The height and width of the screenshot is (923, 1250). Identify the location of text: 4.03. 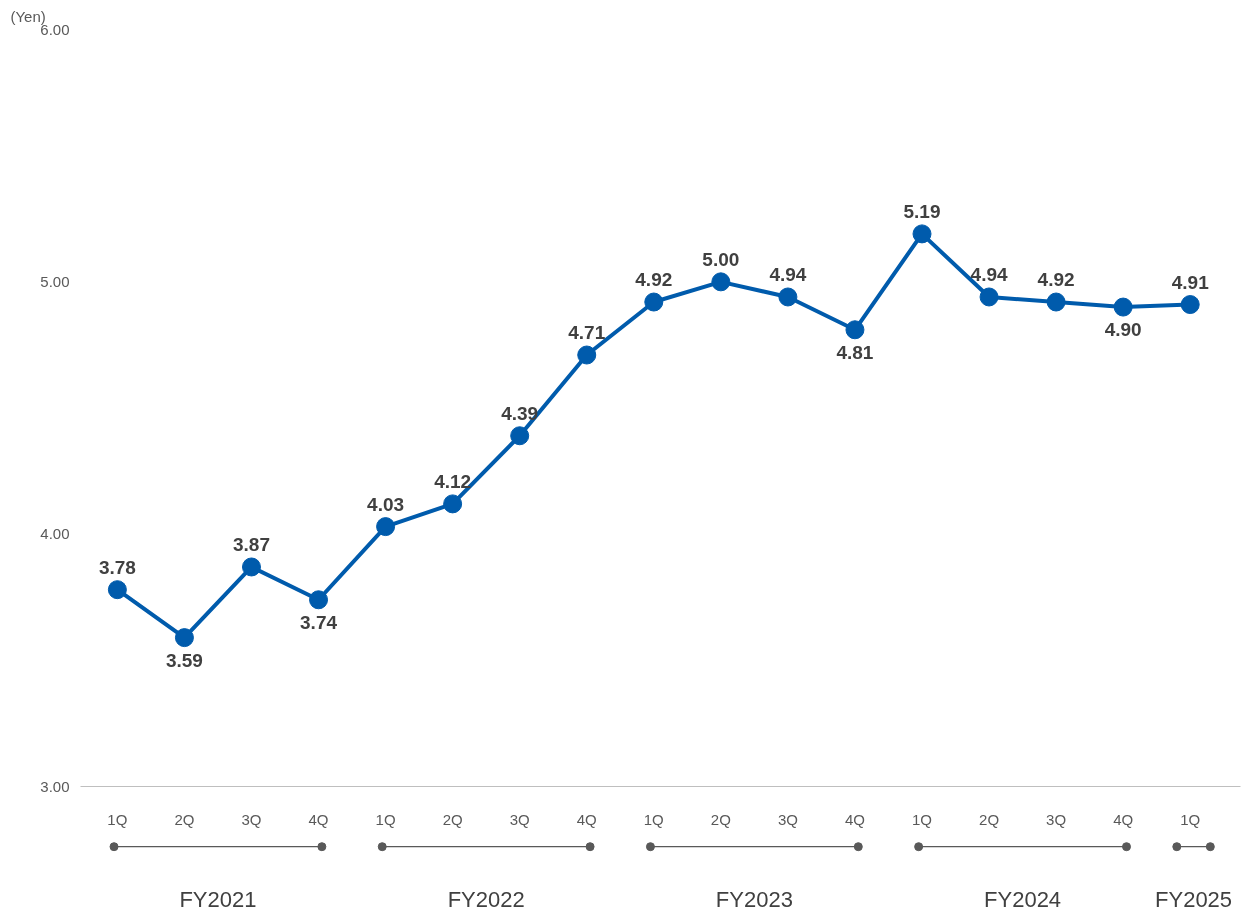
(386, 504).